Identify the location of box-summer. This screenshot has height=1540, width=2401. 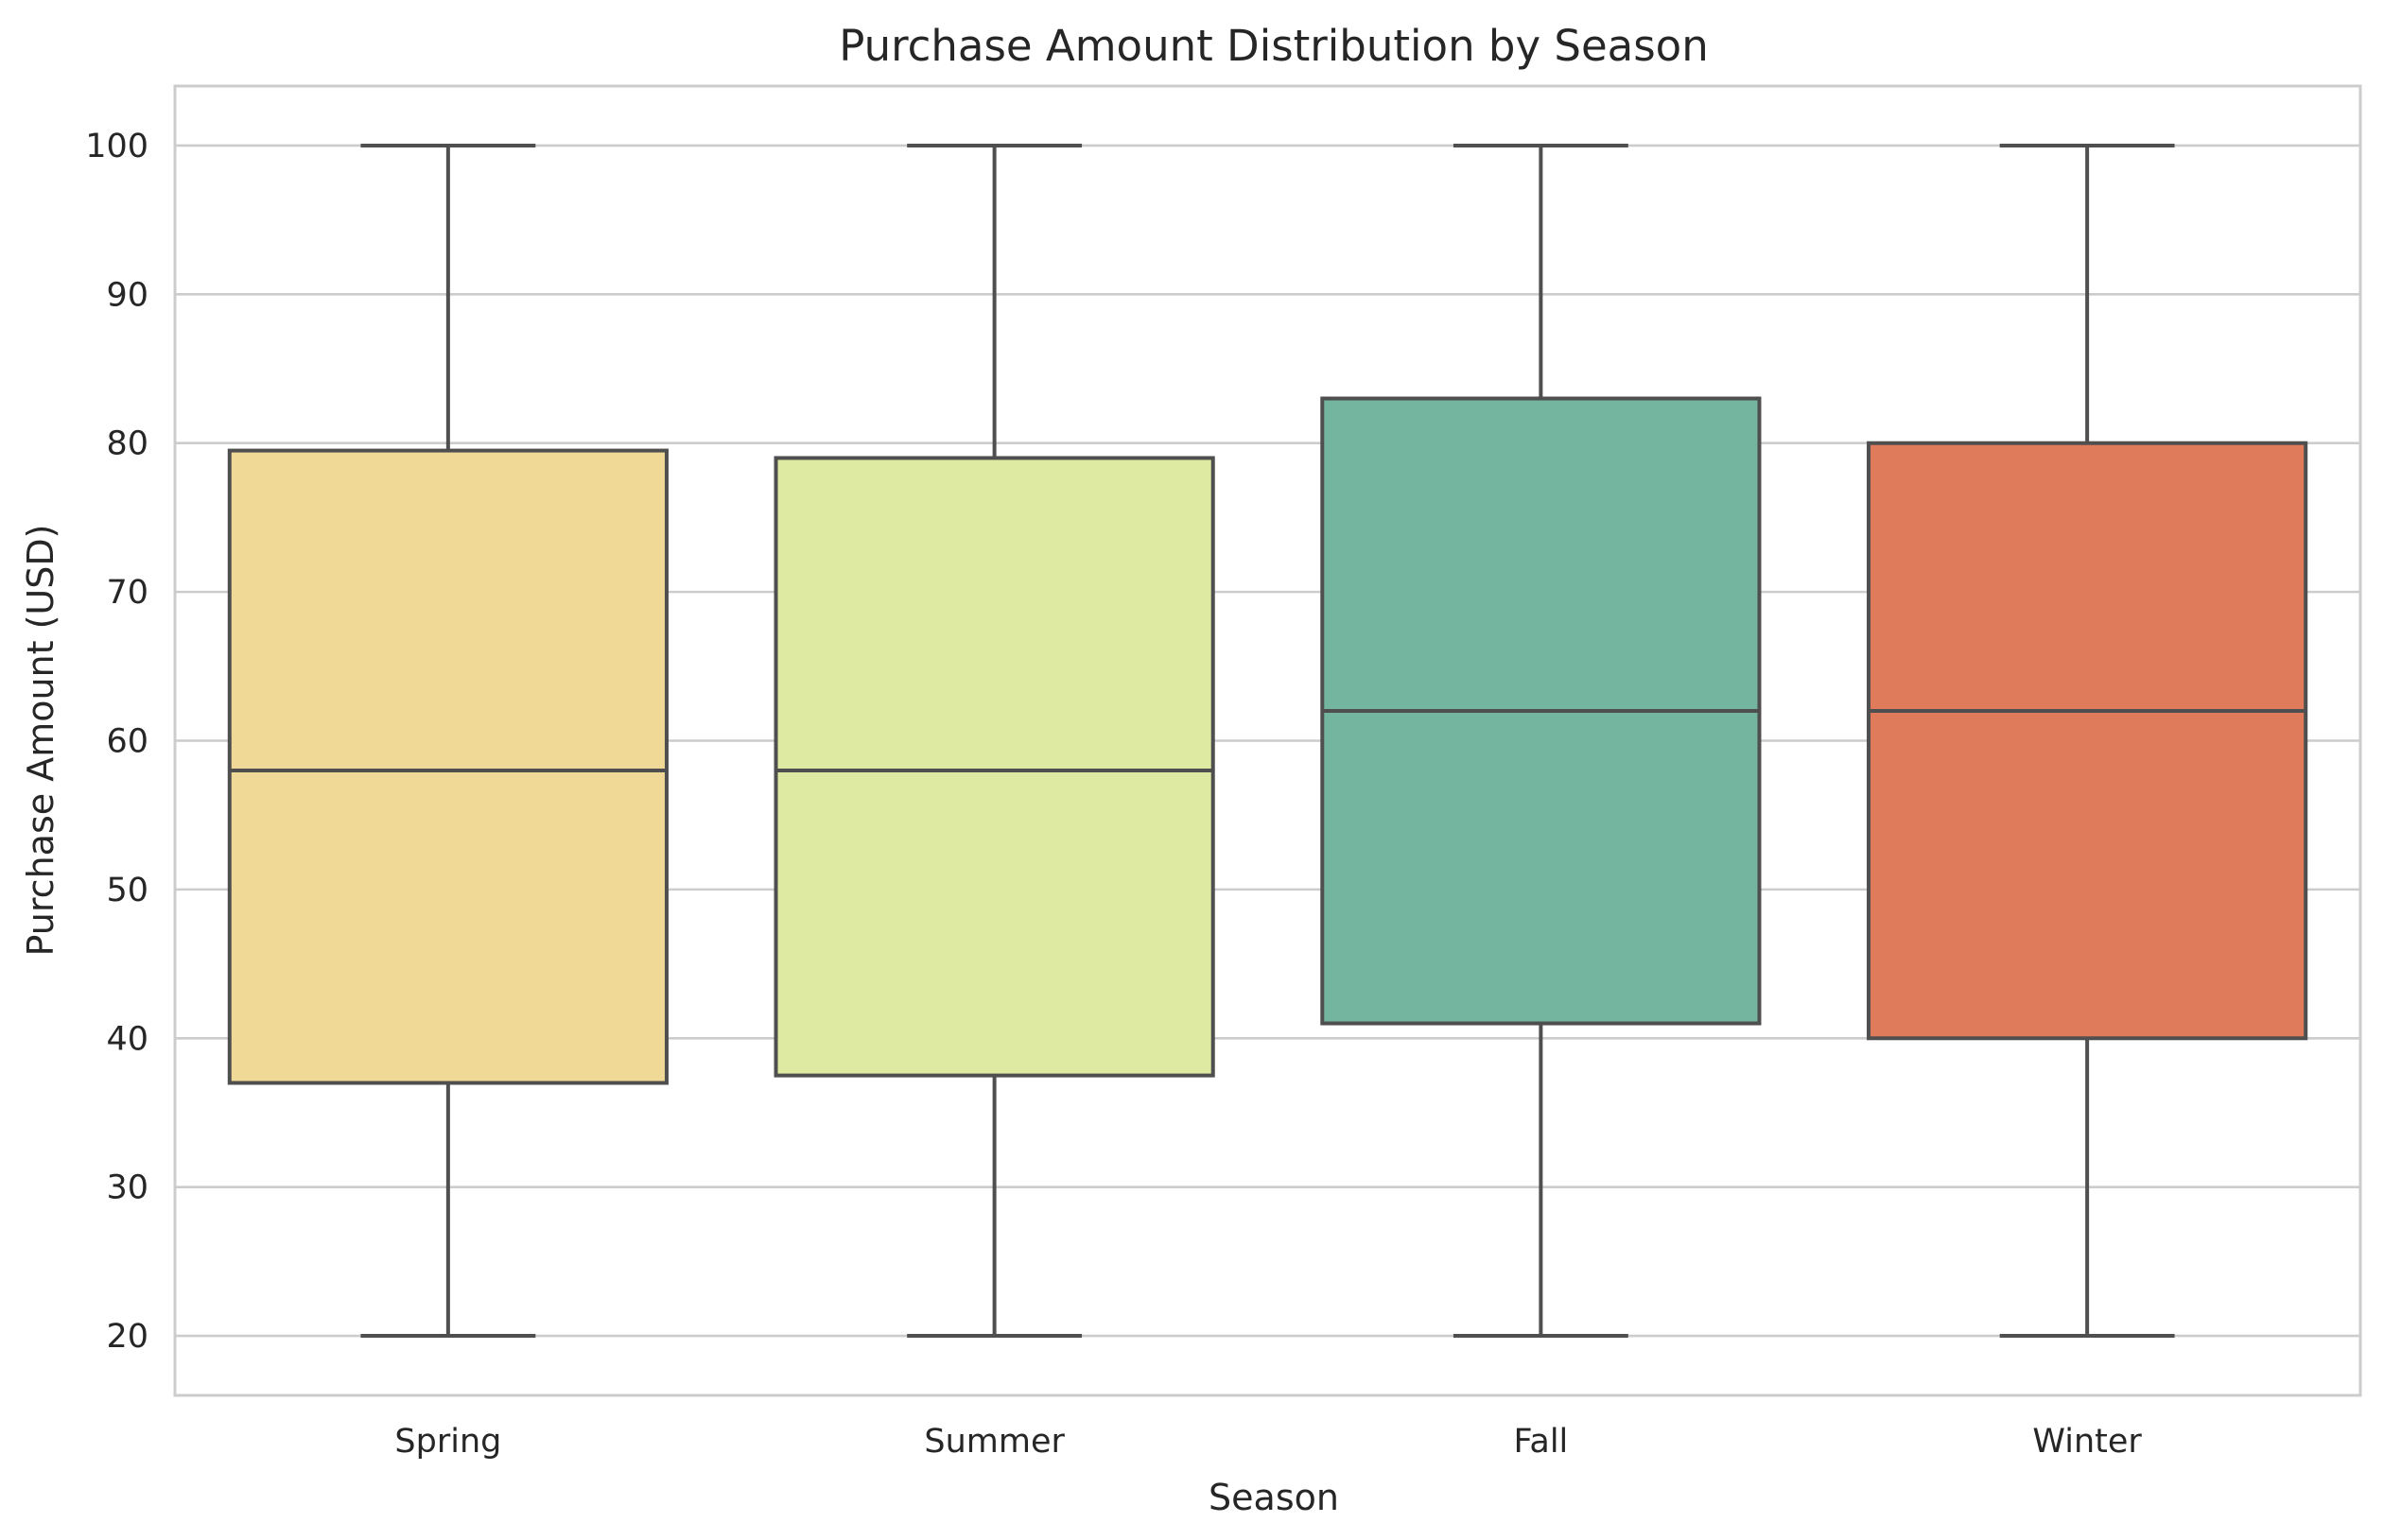
(994, 741).